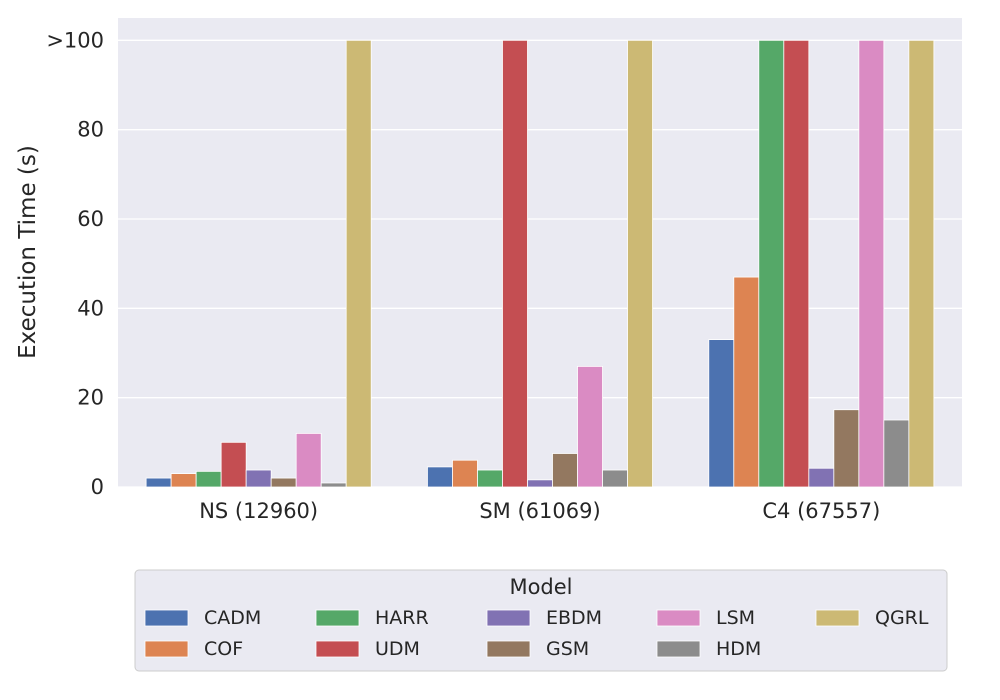  What do you see at coordinates (158, 482) in the screenshot?
I see `bar-cadm-ns` at bounding box center [158, 482].